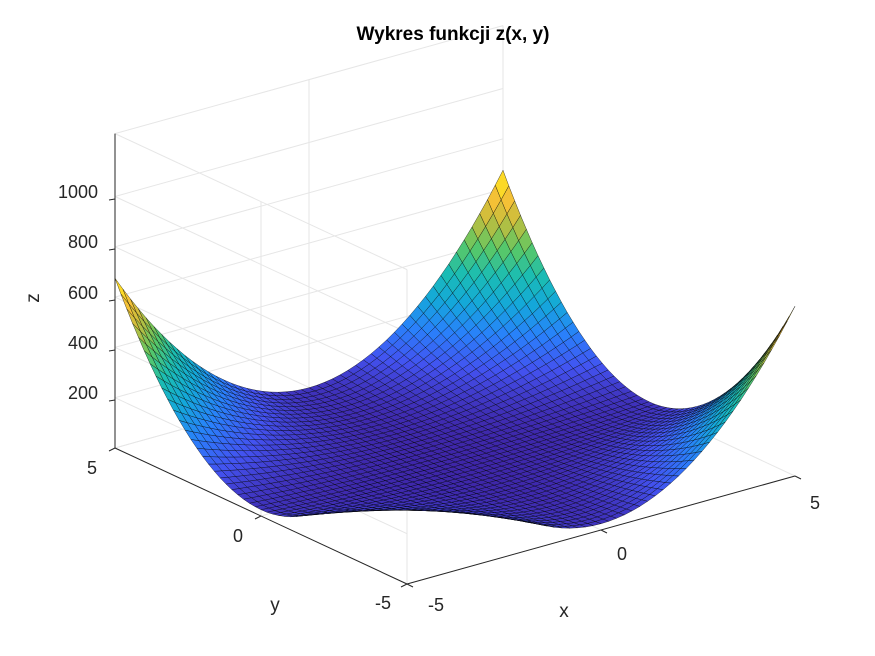 This screenshot has width=875, height=656. I want to click on z-tick-label-400: 400, so click(83, 343).